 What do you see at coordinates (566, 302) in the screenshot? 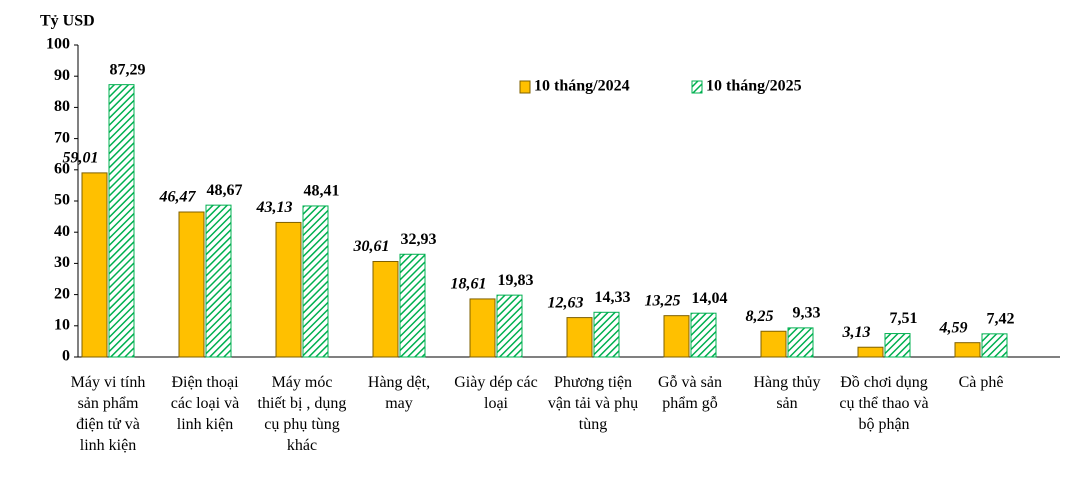
I see `data-label: 12,63` at bounding box center [566, 302].